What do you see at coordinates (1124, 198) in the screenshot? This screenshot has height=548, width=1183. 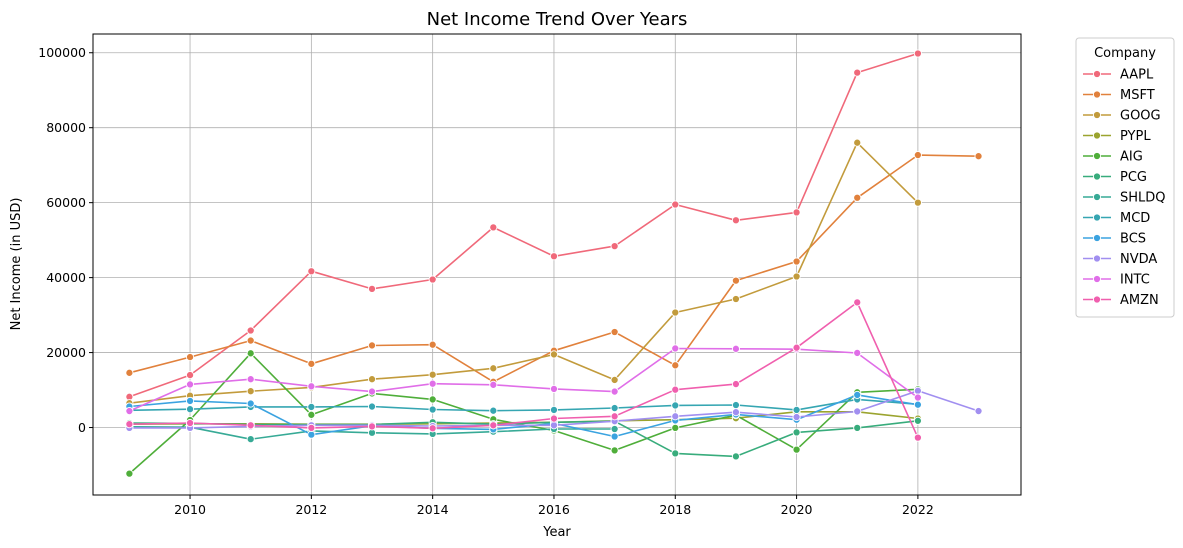 I see `legend-item-shldq: SHLDQ` at bounding box center [1124, 198].